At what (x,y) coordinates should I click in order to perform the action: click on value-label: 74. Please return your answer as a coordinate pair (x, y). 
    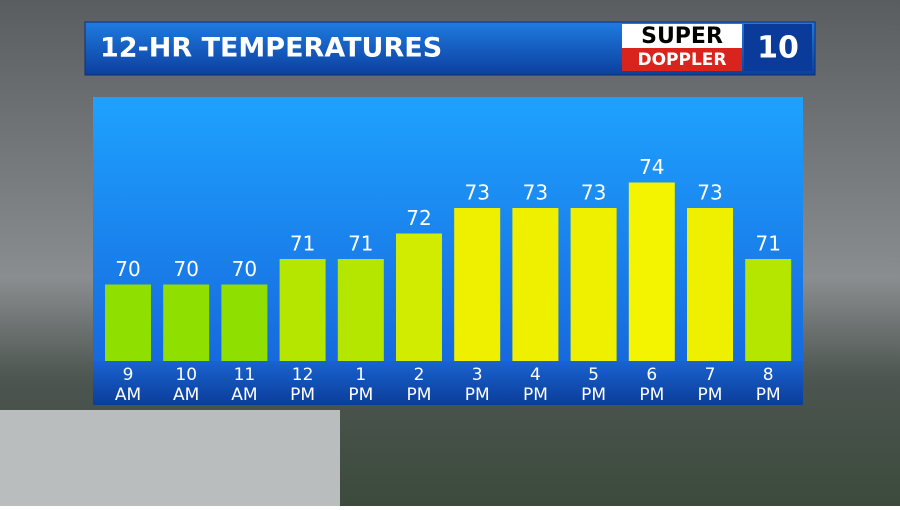
    Looking at the image, I should click on (651, 167).